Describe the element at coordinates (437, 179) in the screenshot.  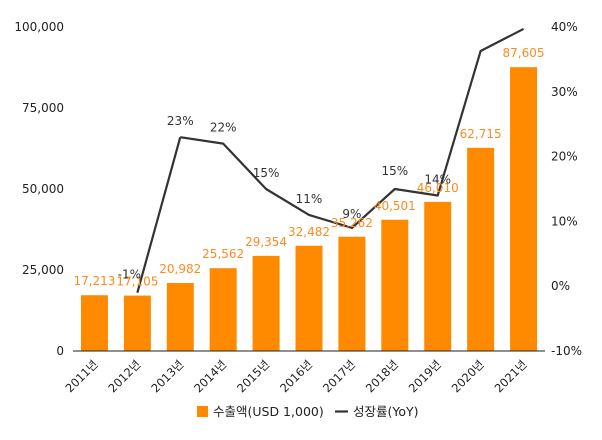
I see `line-data-label: 14%` at that location.